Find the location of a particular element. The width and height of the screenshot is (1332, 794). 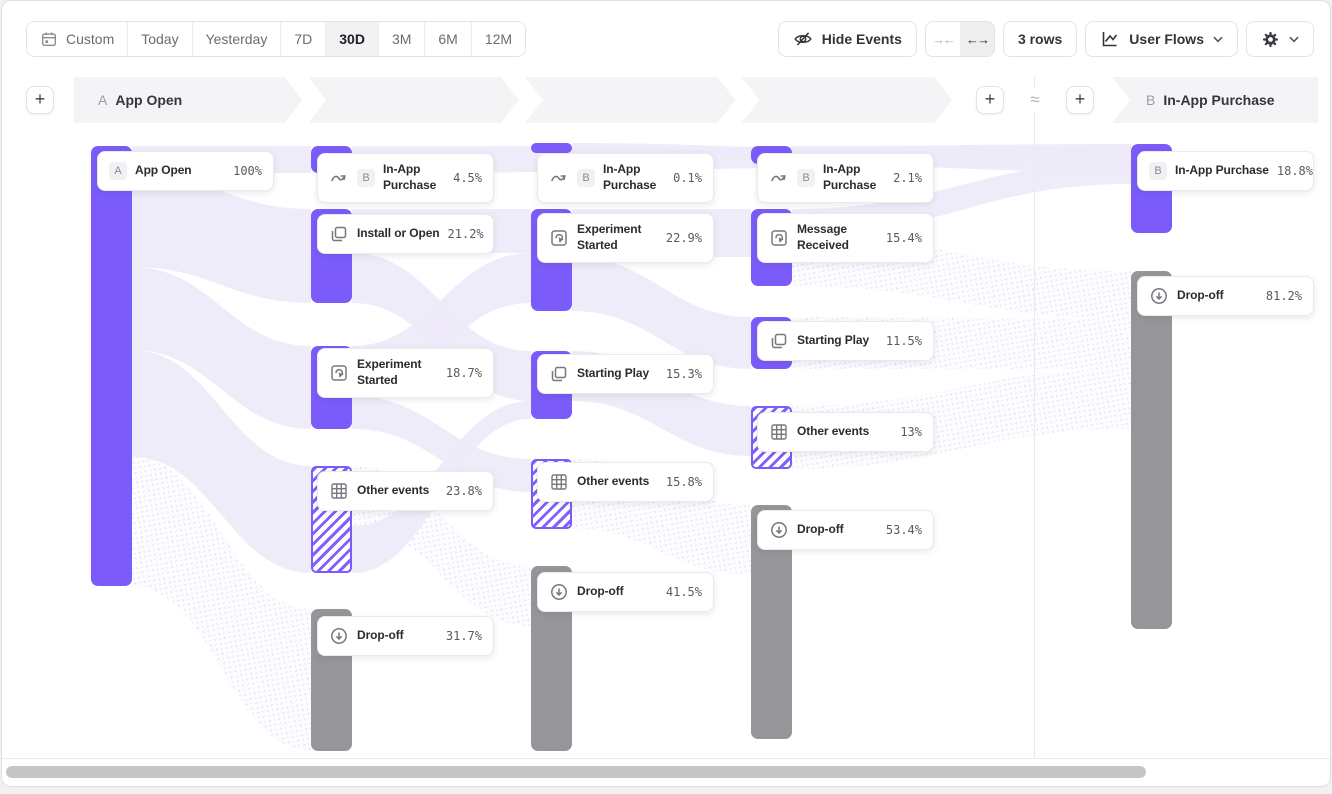

date-range-label: Today is located at coordinates (160, 39).